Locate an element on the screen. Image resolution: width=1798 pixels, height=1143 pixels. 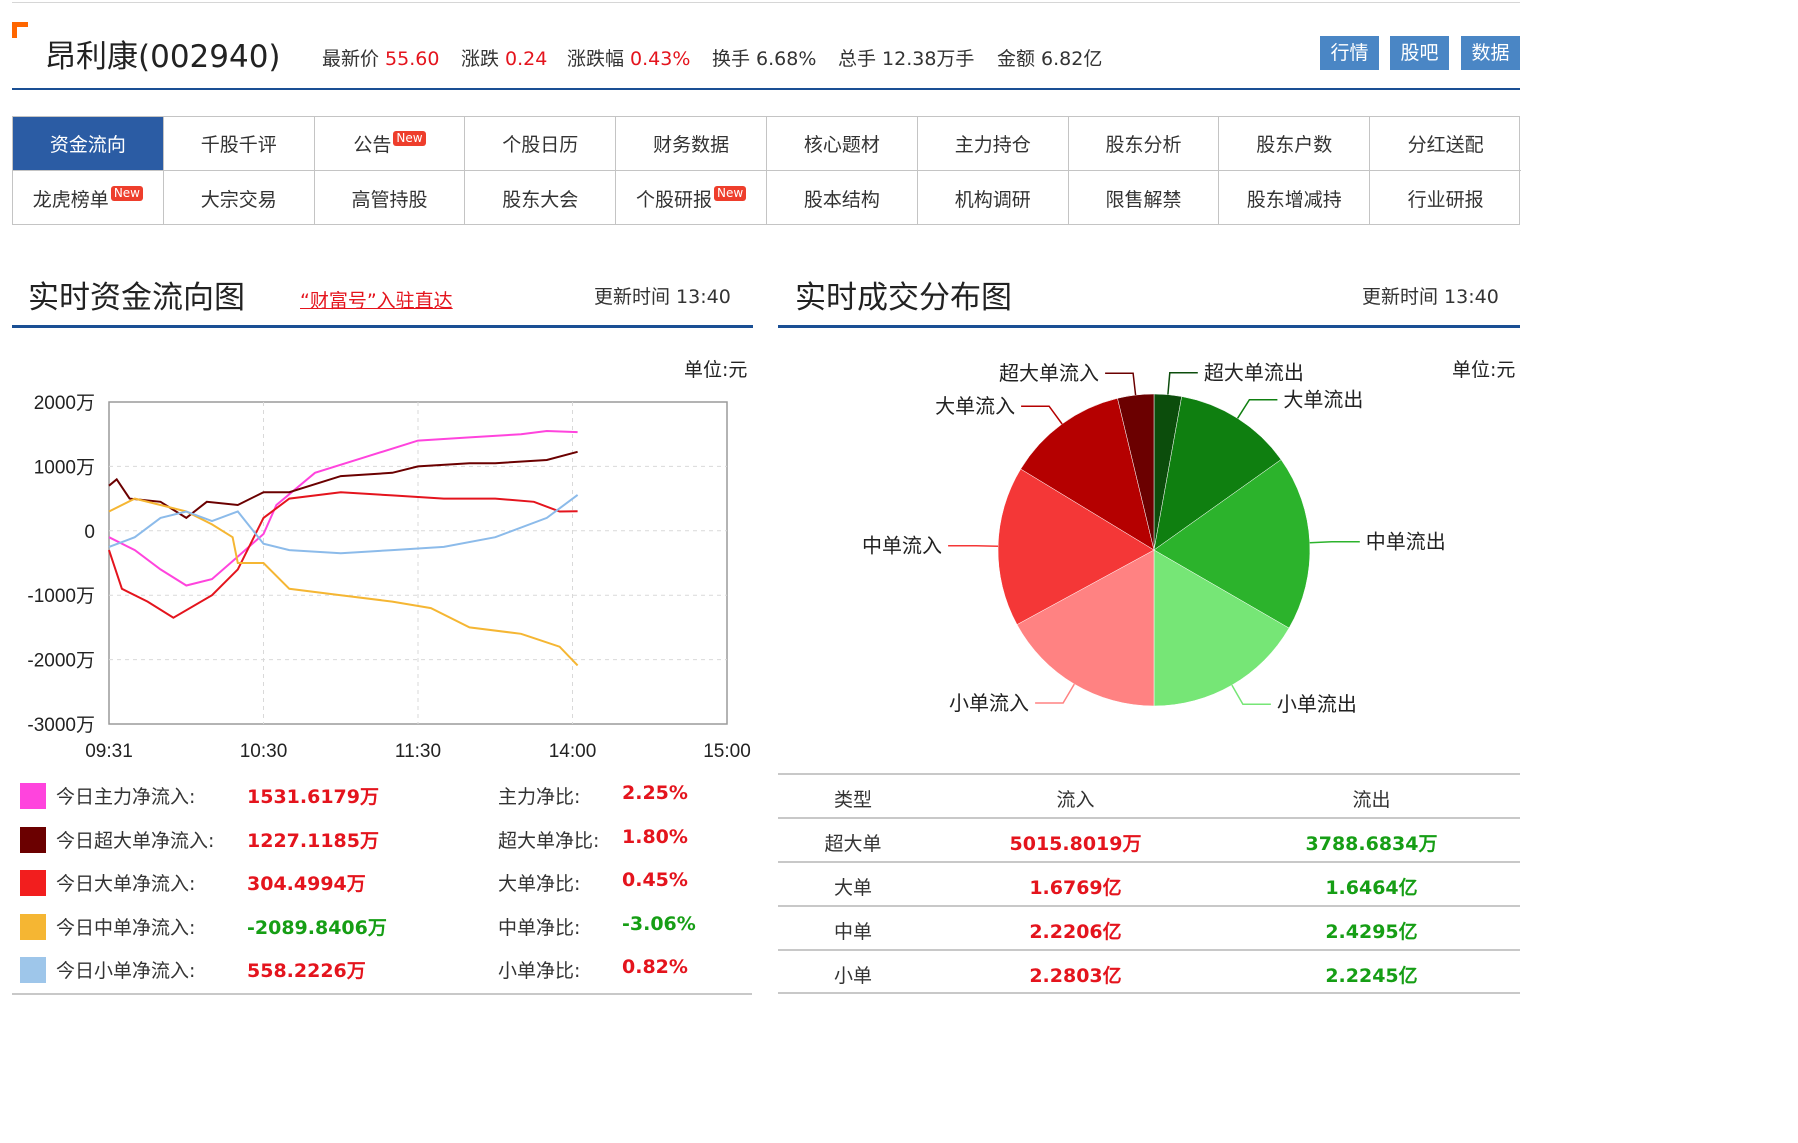
legend-ratio-value: 0.45% is located at coordinates (655, 880).